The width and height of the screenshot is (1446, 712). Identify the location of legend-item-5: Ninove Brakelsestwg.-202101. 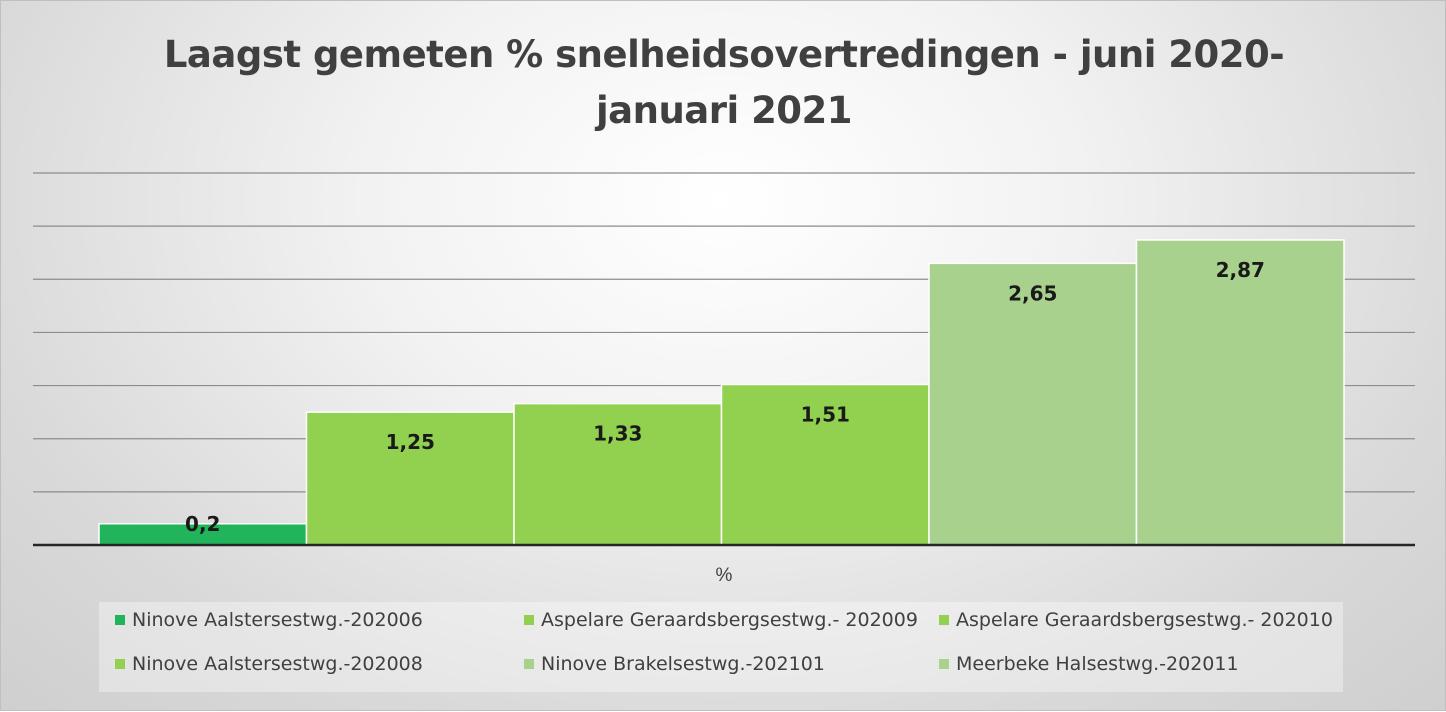
(674, 664).